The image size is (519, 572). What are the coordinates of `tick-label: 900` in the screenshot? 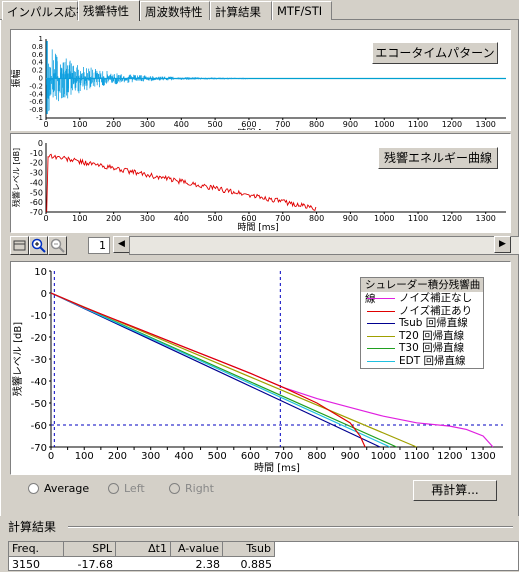 It's located at (350, 456).